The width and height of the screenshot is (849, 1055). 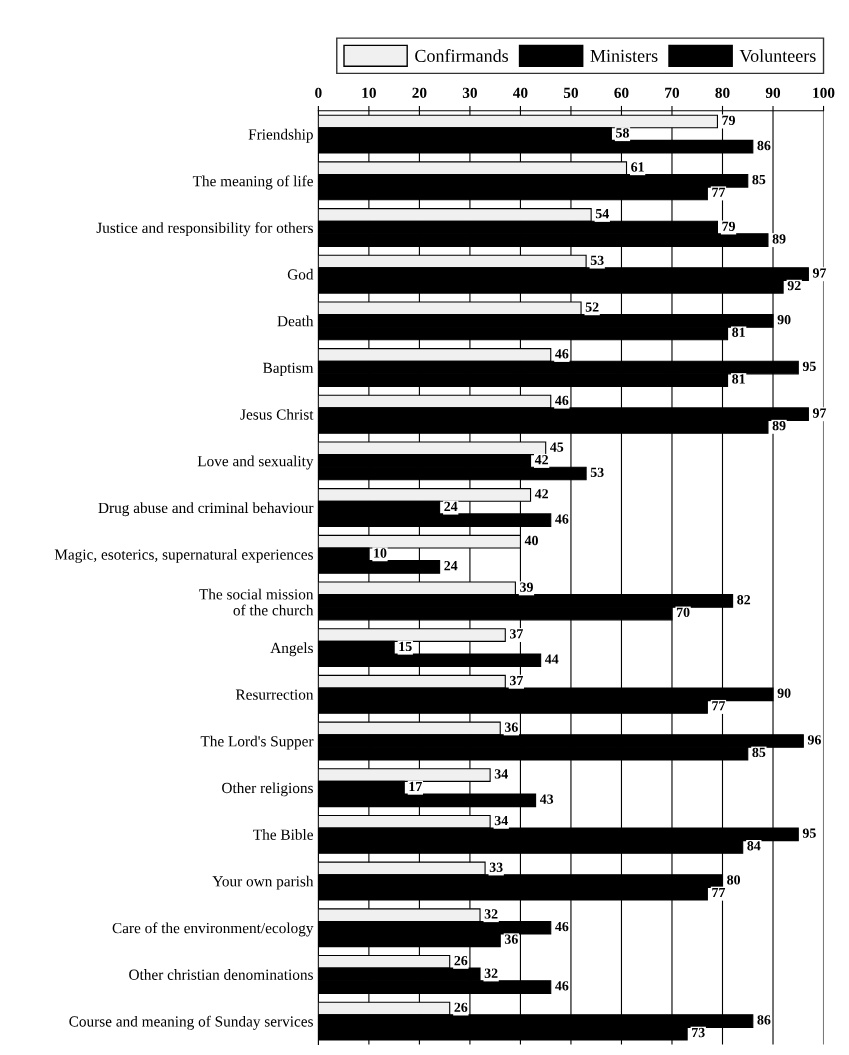 I want to click on y-tick-label: Other religions, so click(x=267, y=789).